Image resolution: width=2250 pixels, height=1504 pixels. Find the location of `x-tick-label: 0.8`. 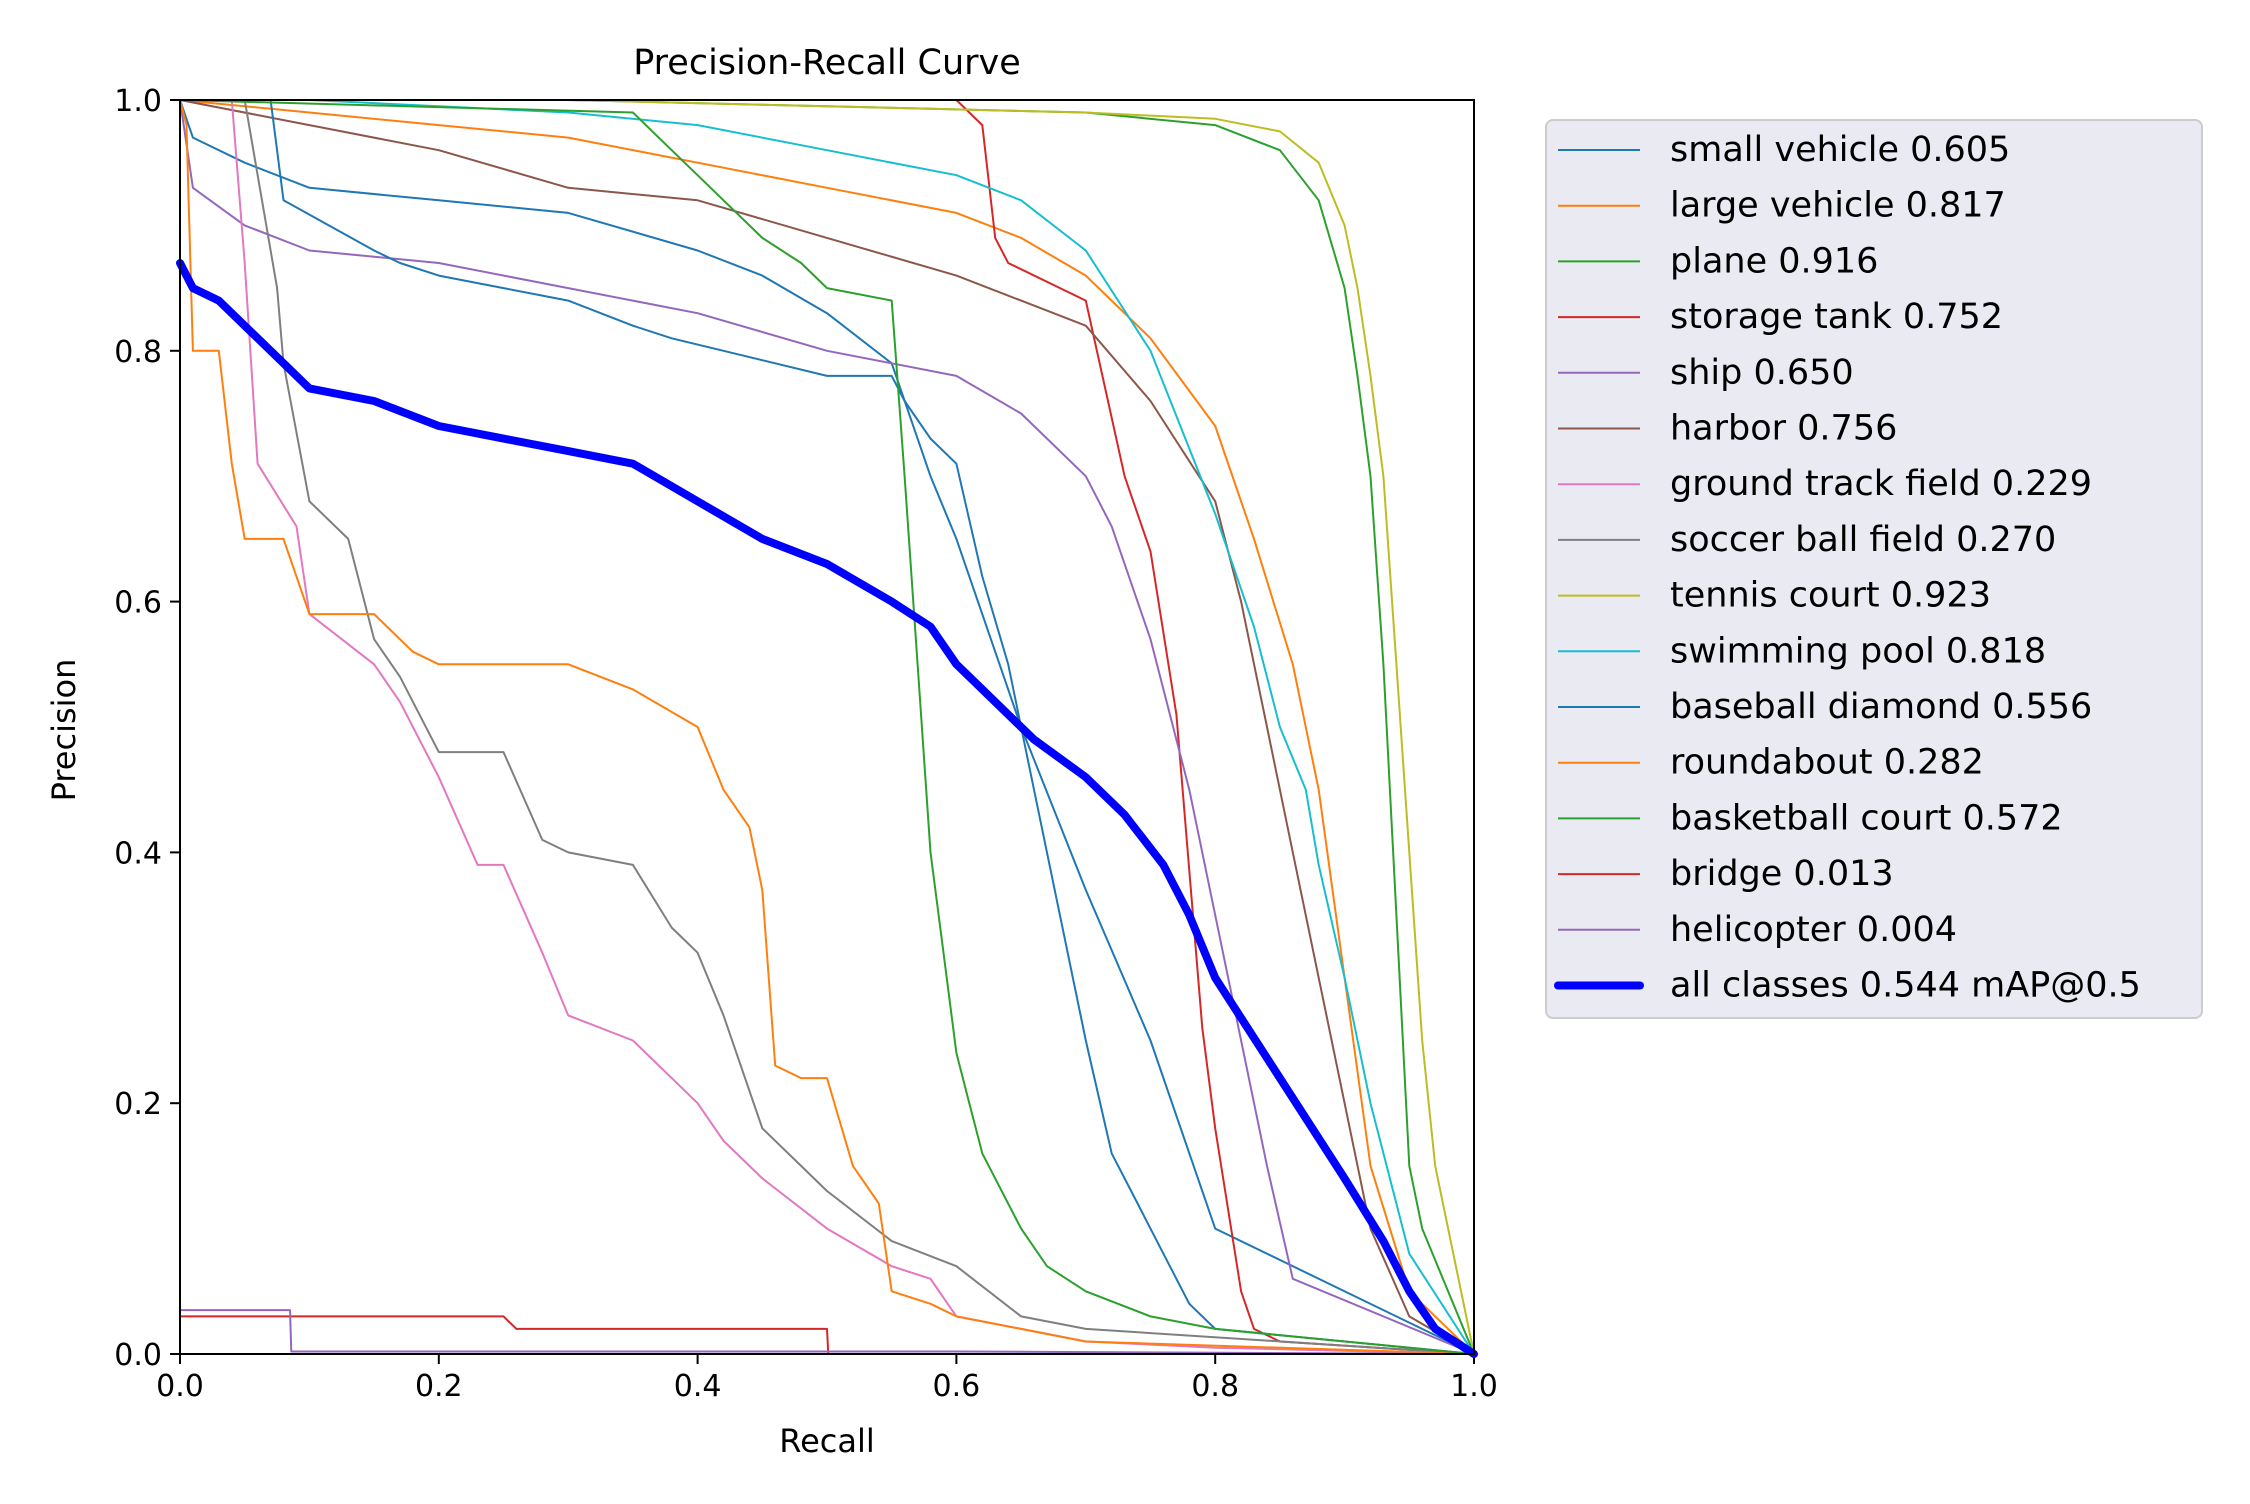

x-tick-label: 0.8 is located at coordinates (1215, 1386).